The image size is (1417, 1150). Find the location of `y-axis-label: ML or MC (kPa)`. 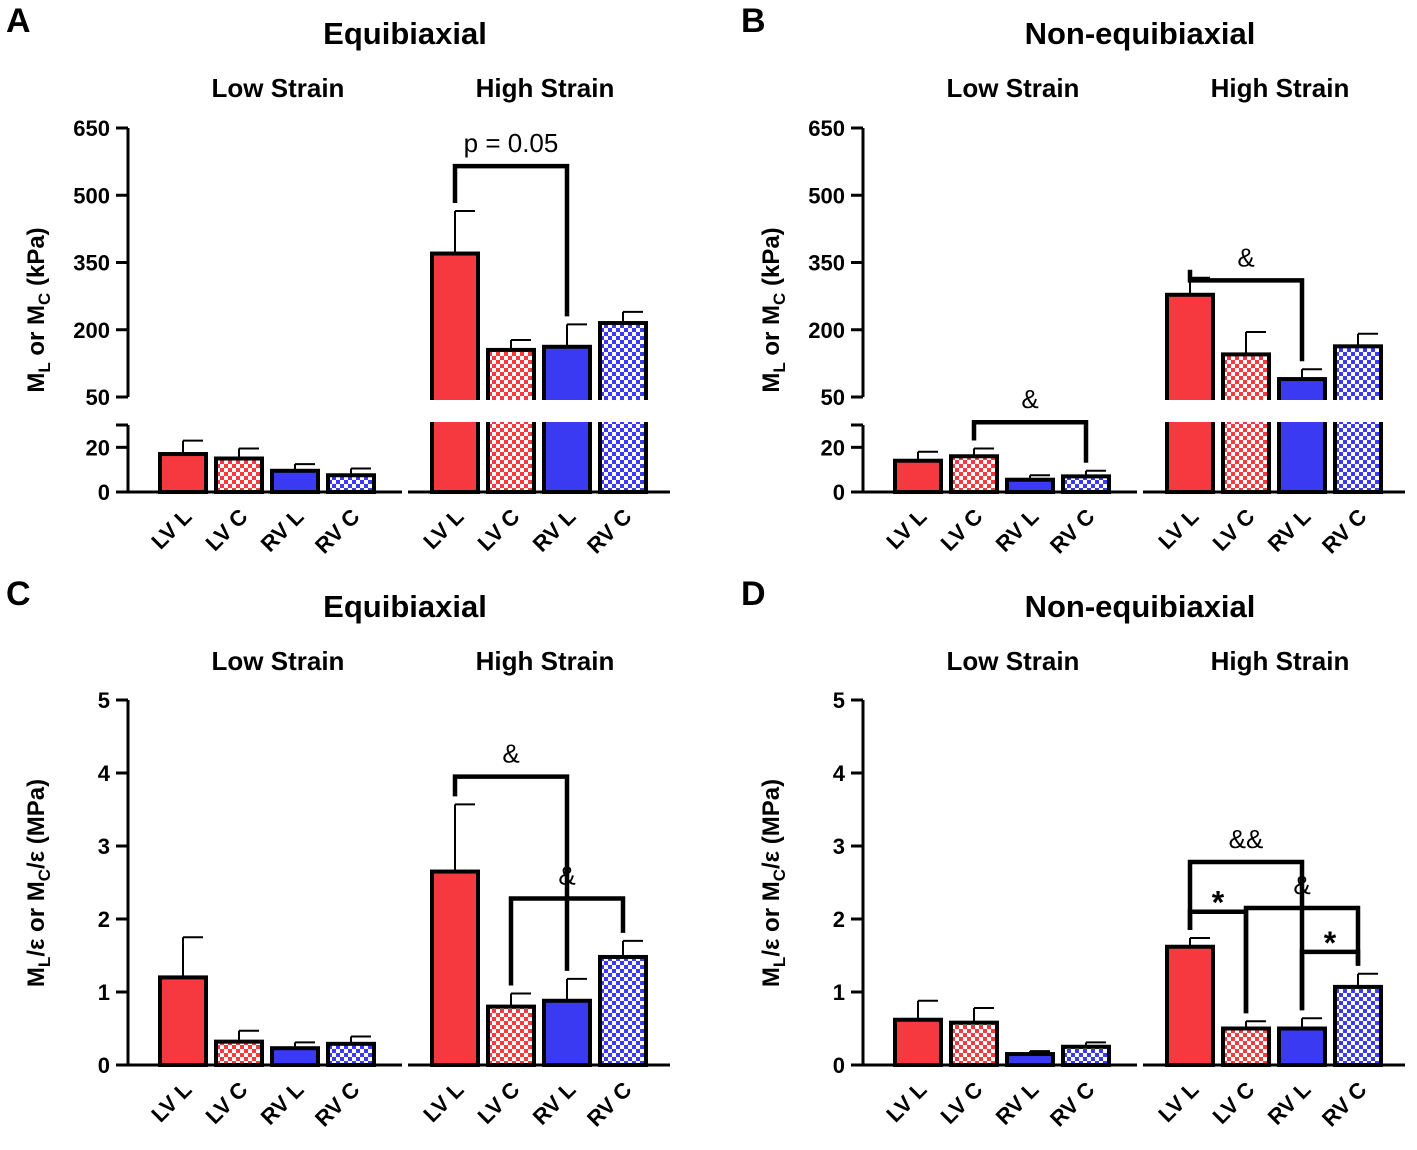

y-axis-label: ML or MC (kPa) is located at coordinates (38, 309).